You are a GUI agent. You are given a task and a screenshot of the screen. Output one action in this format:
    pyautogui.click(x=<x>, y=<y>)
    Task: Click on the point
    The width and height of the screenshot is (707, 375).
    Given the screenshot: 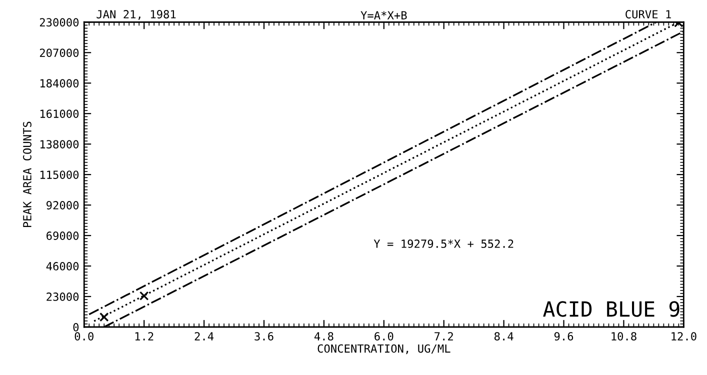 What is the action you would take?
    pyautogui.click(x=144, y=295)
    